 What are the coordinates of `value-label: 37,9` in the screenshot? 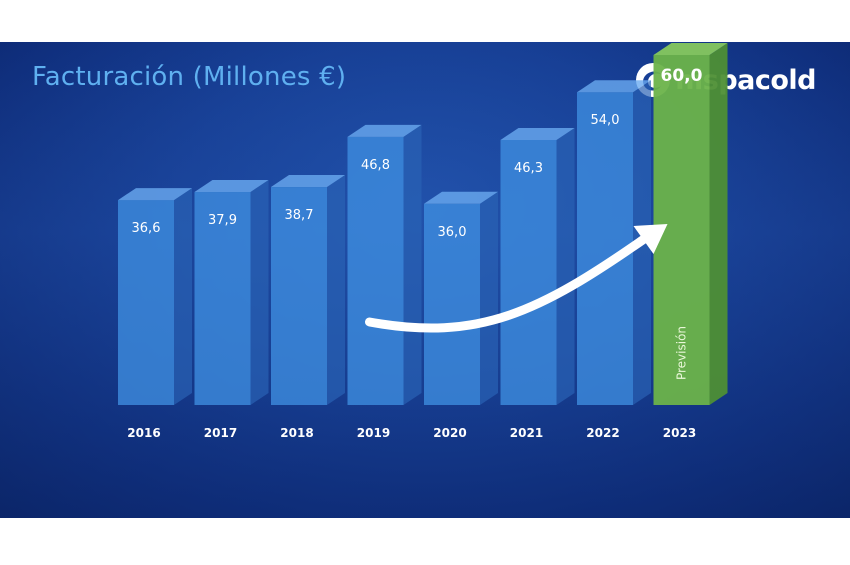 It's located at (222, 220).